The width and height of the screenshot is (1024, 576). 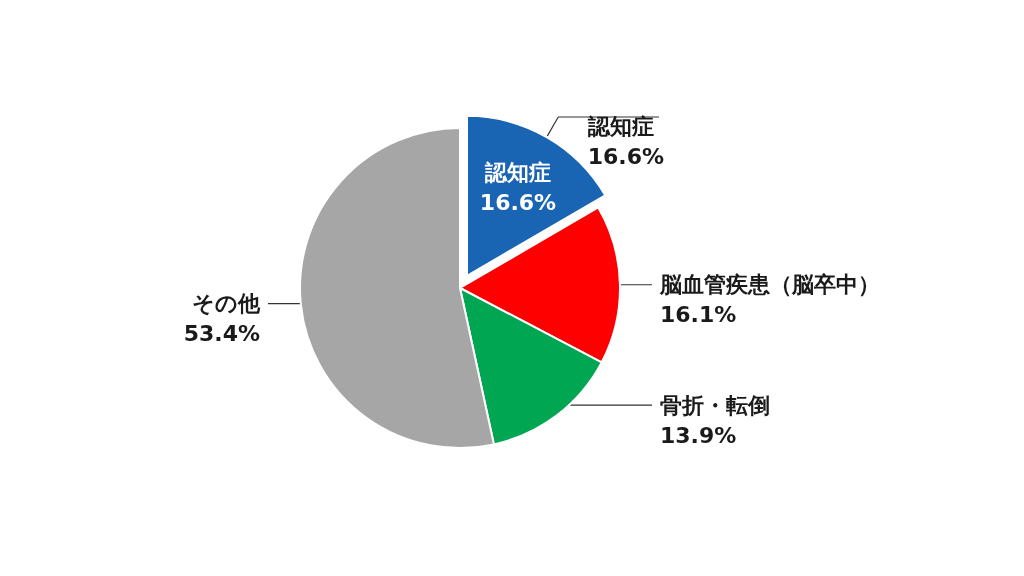 What do you see at coordinates (226, 304) in the screenshot?
I see `slice-label: その他` at bounding box center [226, 304].